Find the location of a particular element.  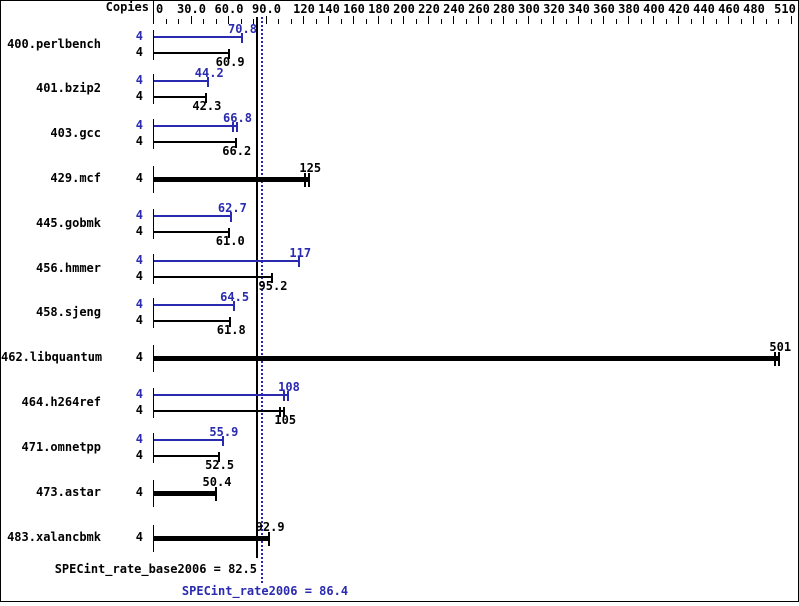

benchmark-label: 464.h264ref is located at coordinates (61, 402).